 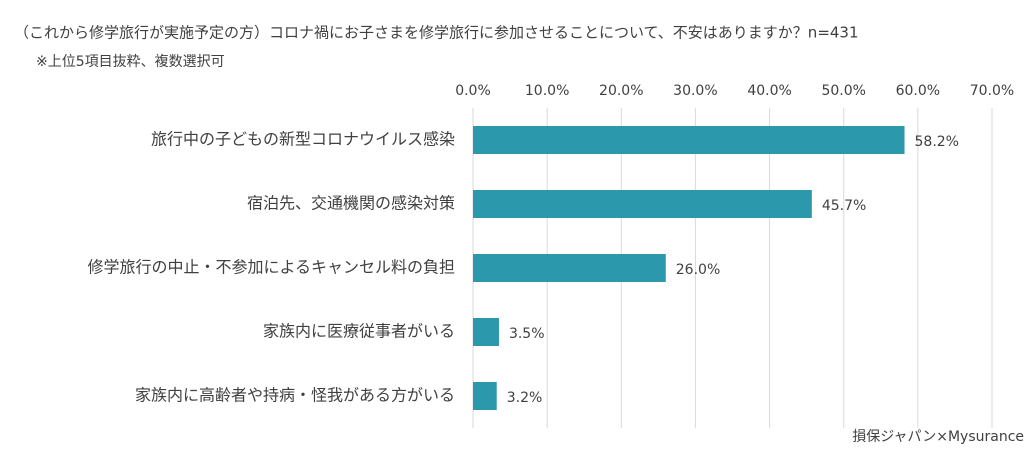 I want to click on y-tick-label: 家族内に高齢者や持病・怪我がある方がいる, so click(x=295, y=395).